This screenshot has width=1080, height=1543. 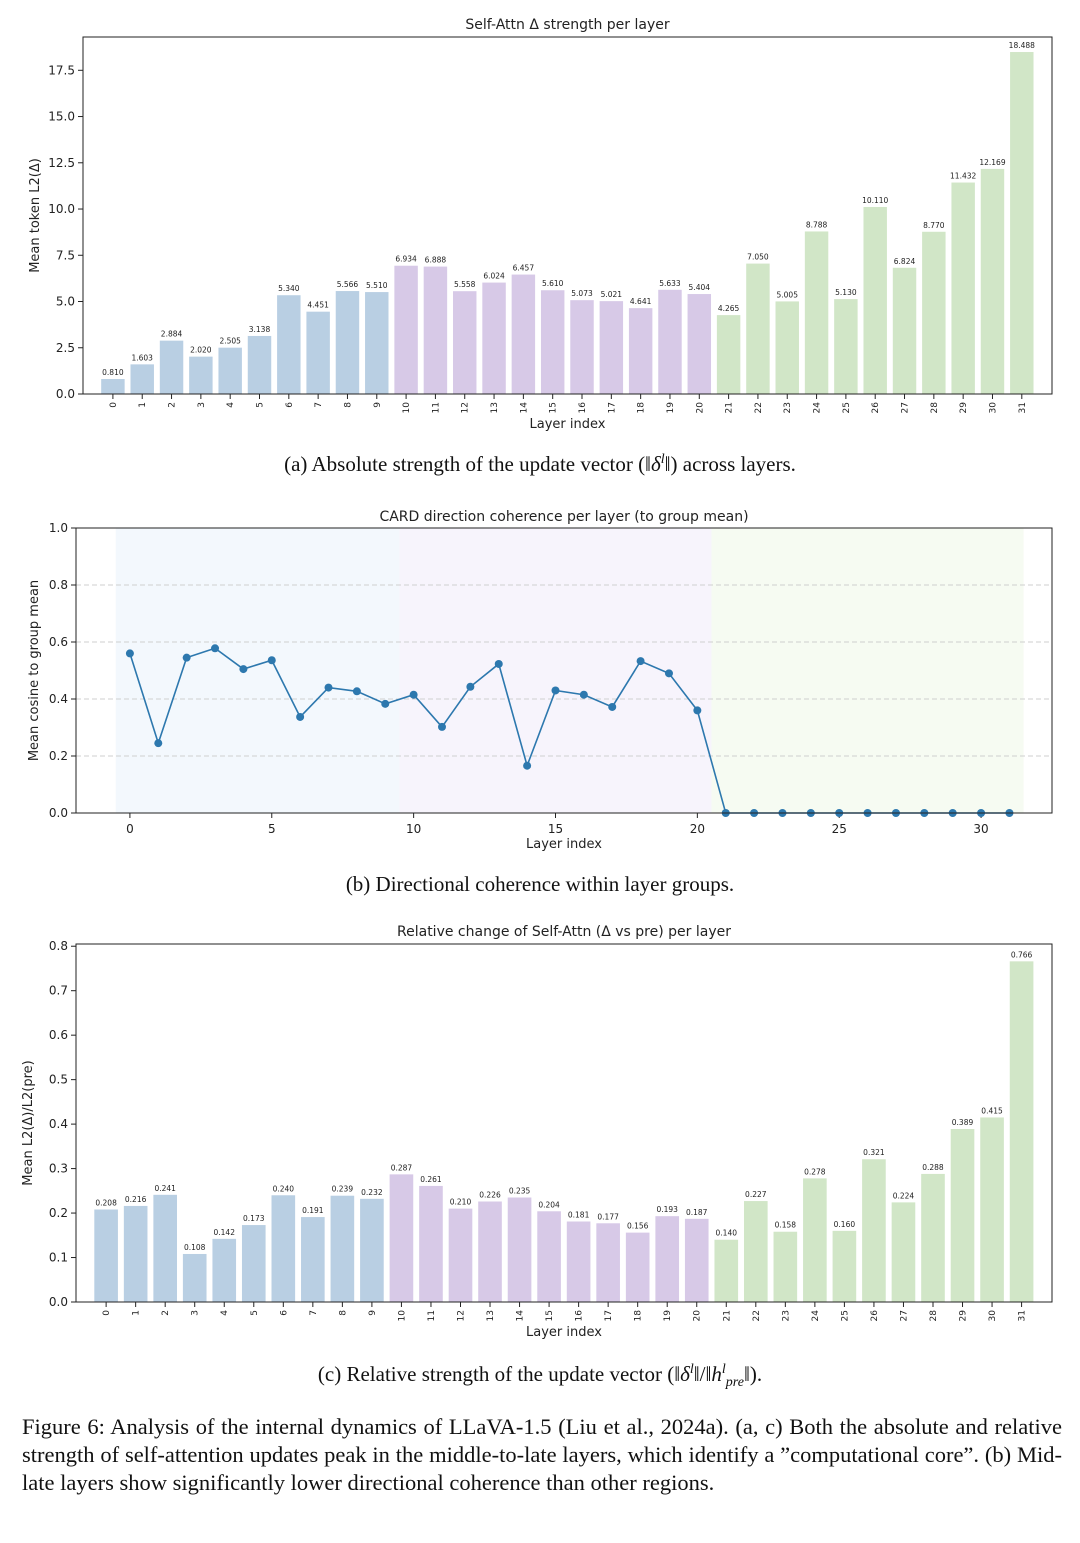 What do you see at coordinates (343, 1313) in the screenshot?
I see `chart-c-xtick-label: 8` at bounding box center [343, 1313].